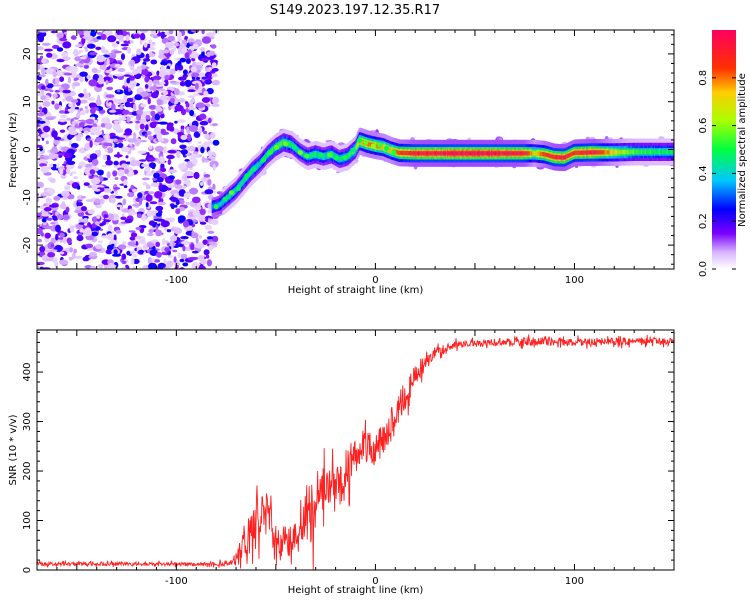 The width and height of the screenshot is (750, 600). What do you see at coordinates (13, 449) in the screenshot?
I see `snr-y-axis-label: SNR (10 * v/v)` at bounding box center [13, 449].